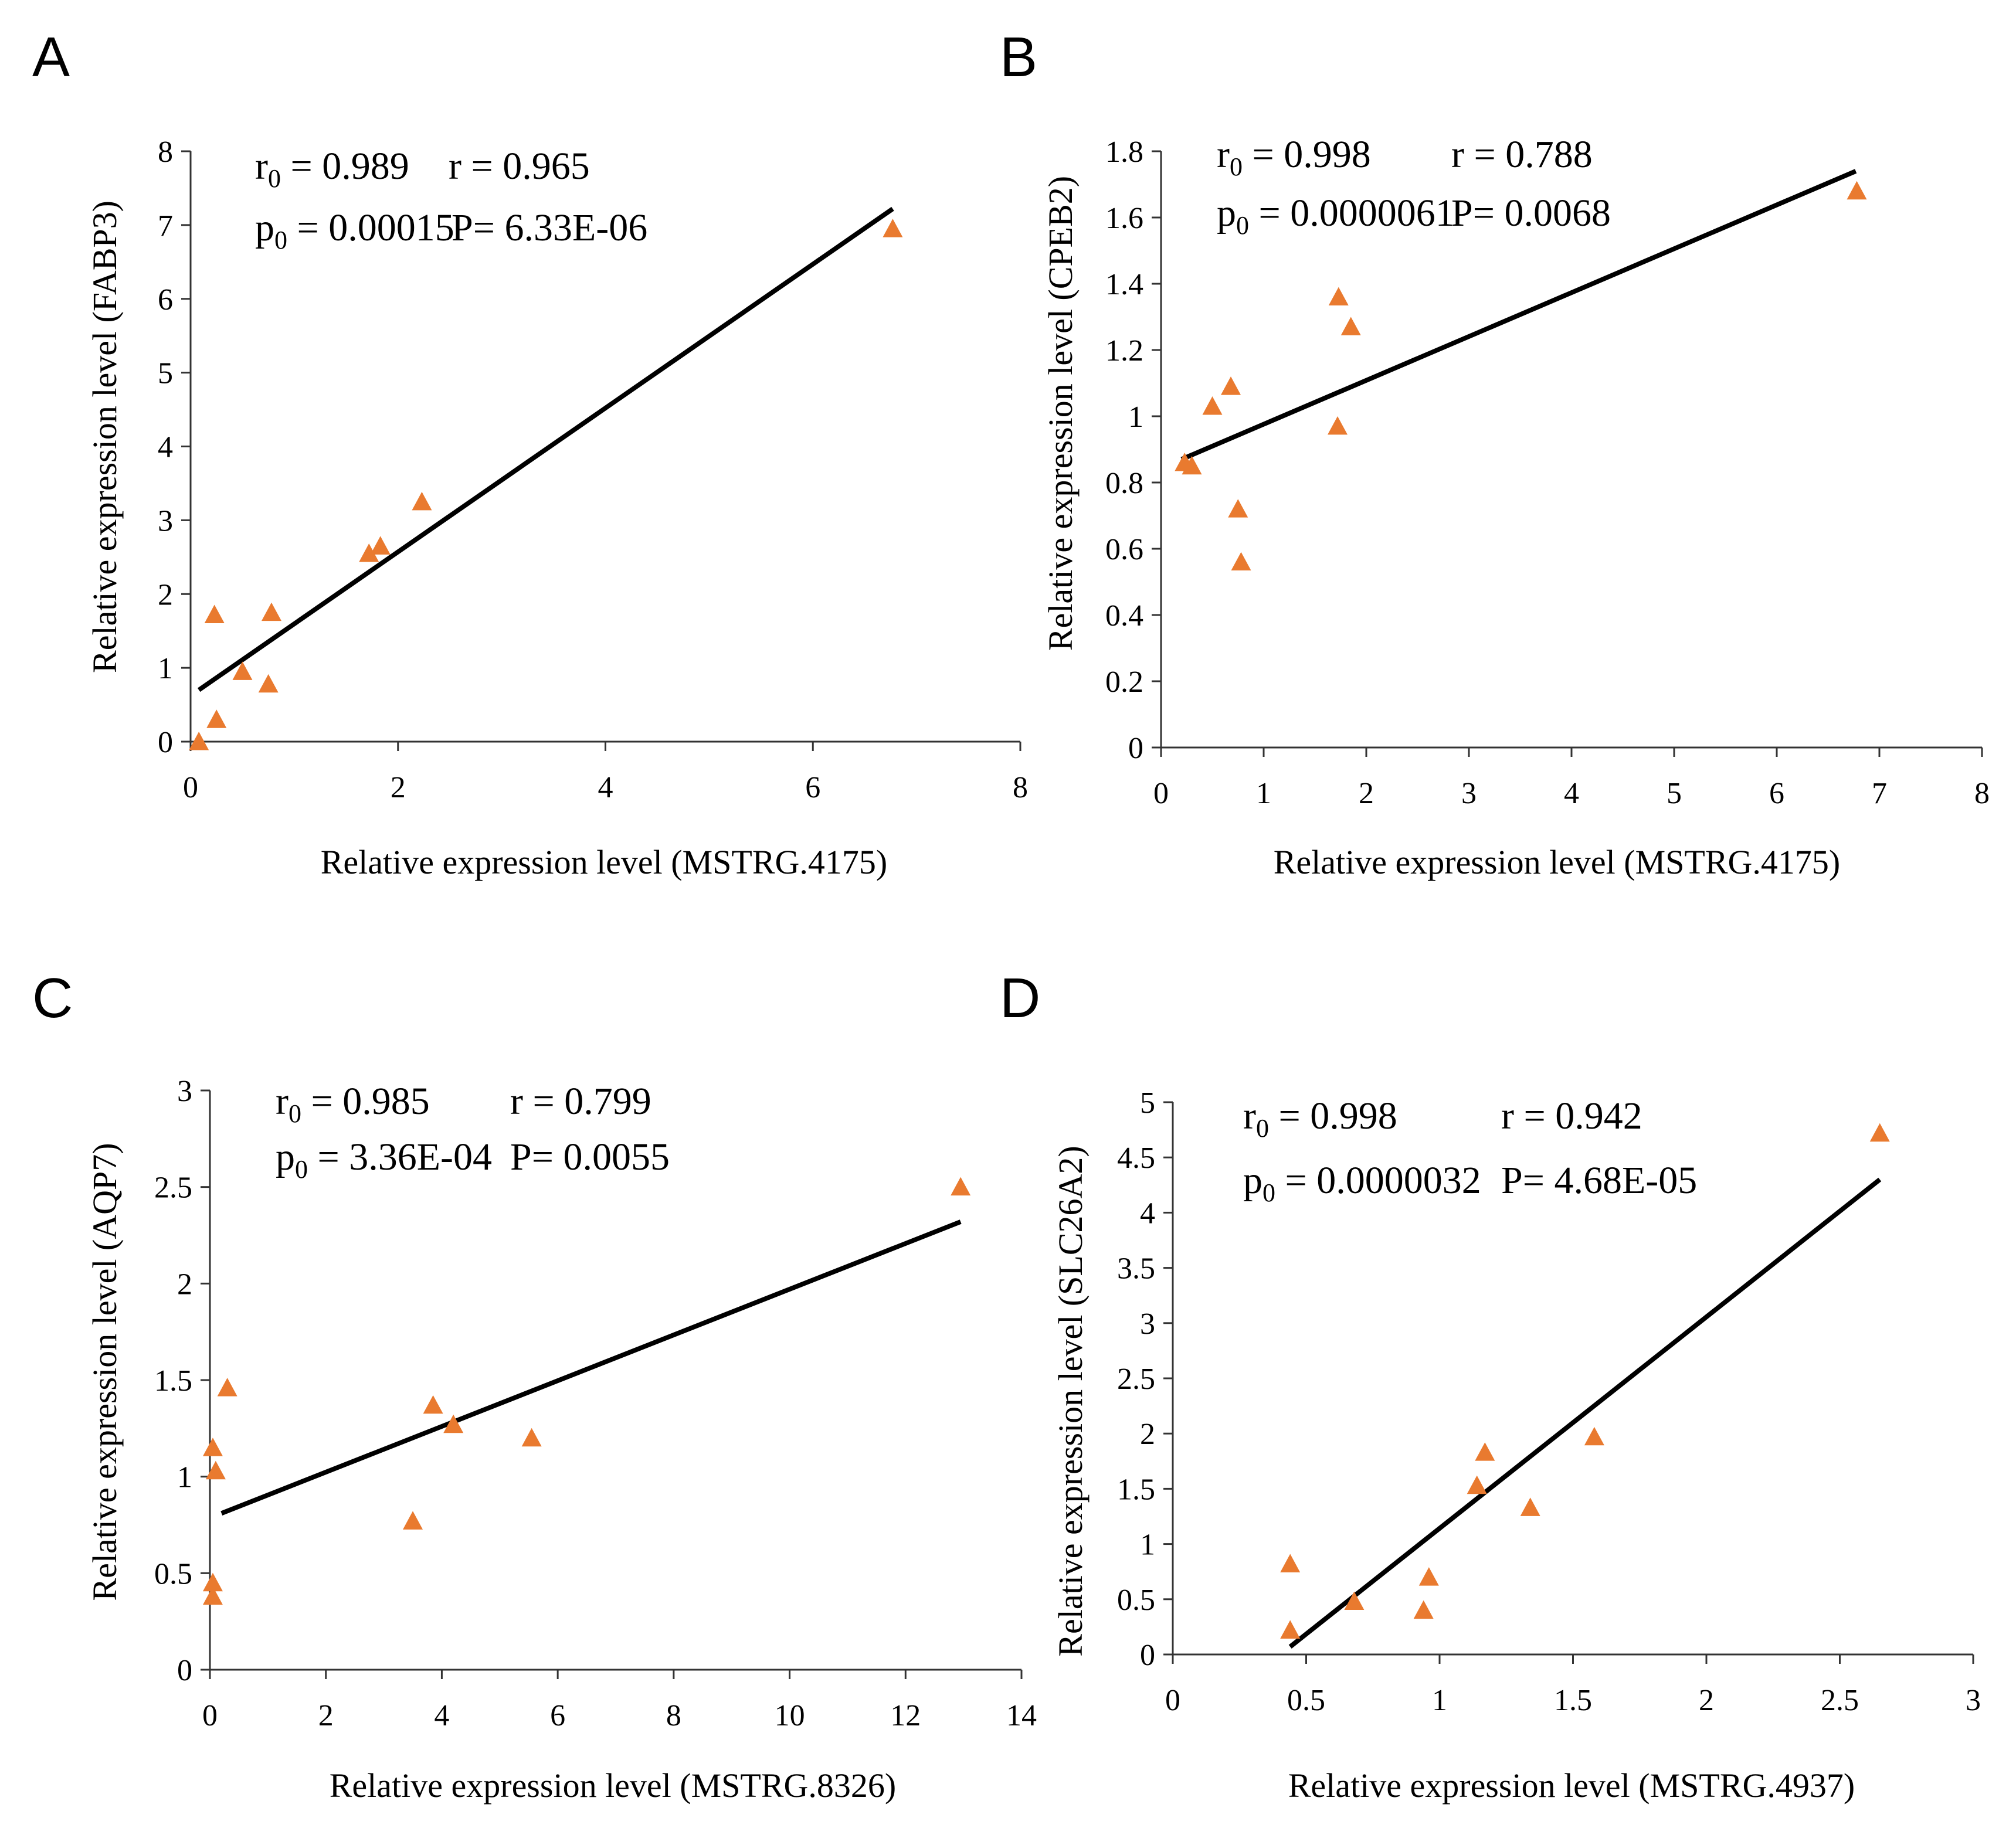  Describe the element at coordinates (184, 1091) in the screenshot. I see `panel-c-y-tick-label: 3` at that location.